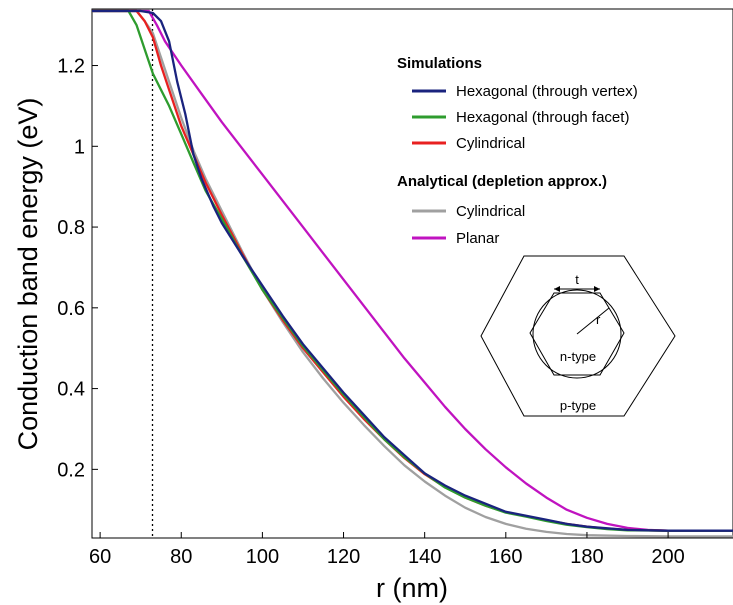  I want to click on inset-label-t: t, so click(577, 279).